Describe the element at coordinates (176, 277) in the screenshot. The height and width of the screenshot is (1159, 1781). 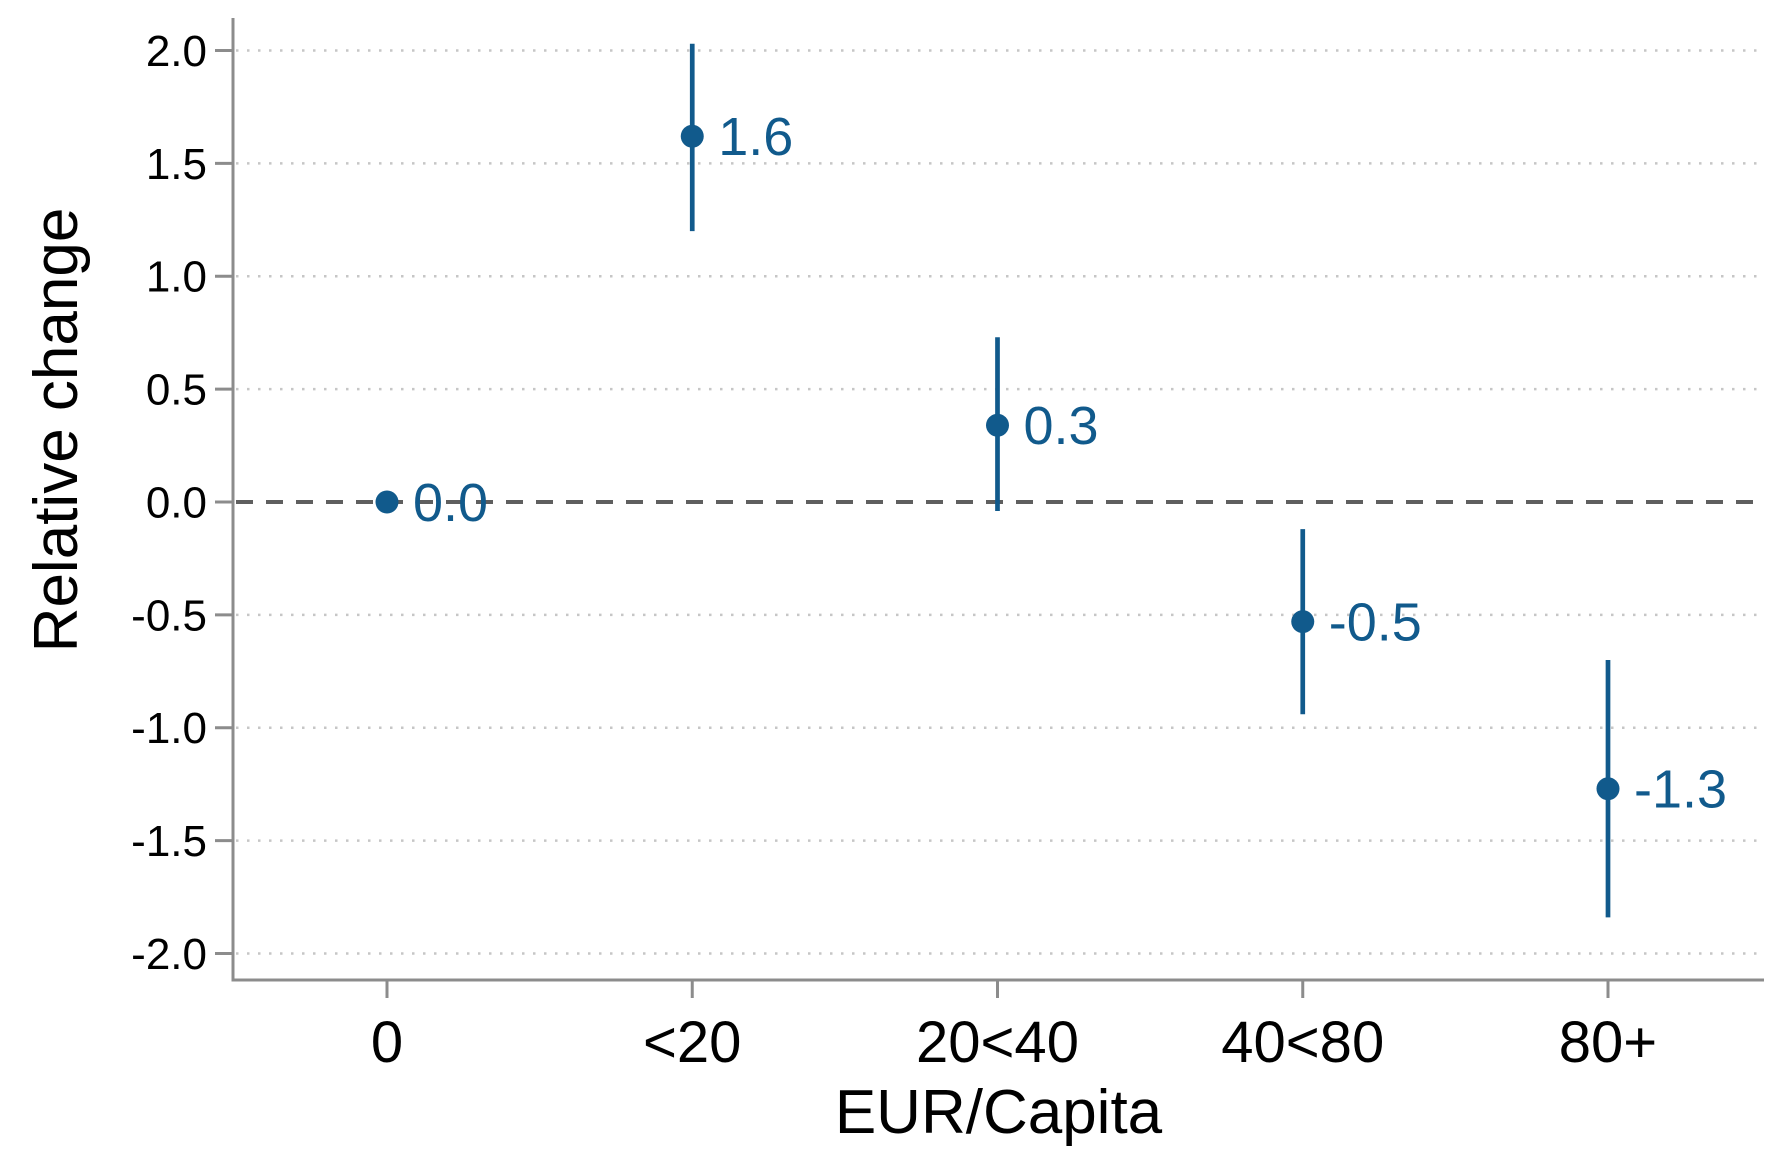
I see `y-tick-label: 1.0` at that location.